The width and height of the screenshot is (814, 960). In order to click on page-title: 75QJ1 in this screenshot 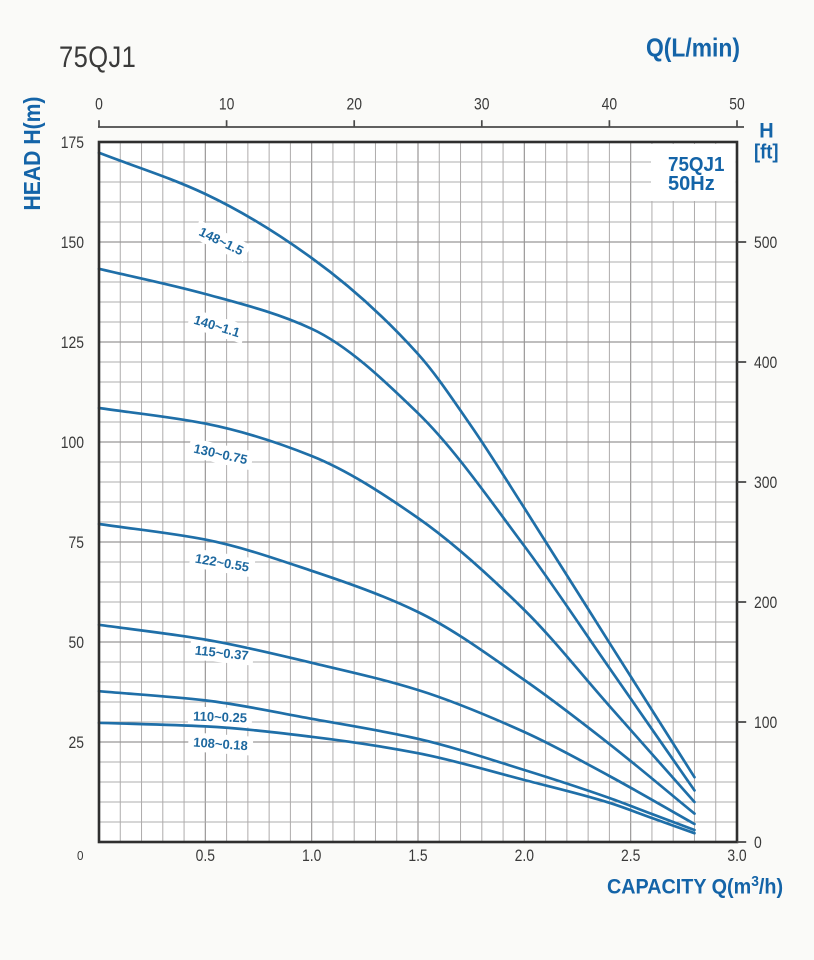, I will do `click(97, 56)`.